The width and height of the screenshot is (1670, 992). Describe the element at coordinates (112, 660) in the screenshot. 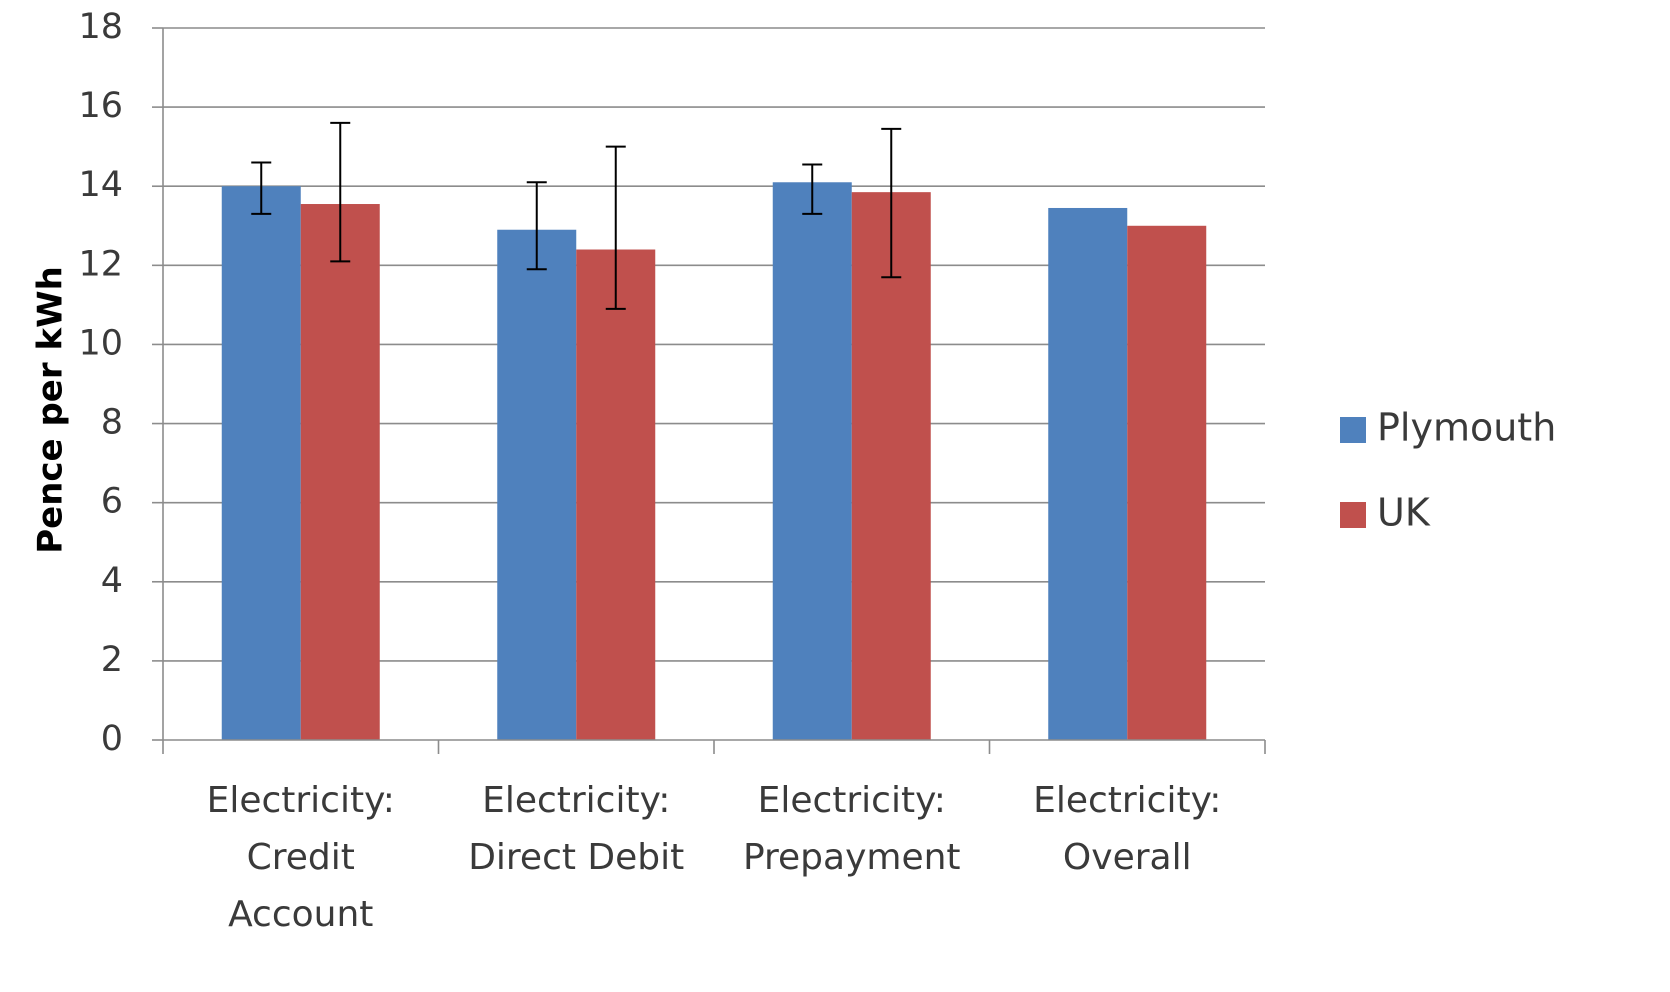

I see `y-tick-label: 2` at that location.